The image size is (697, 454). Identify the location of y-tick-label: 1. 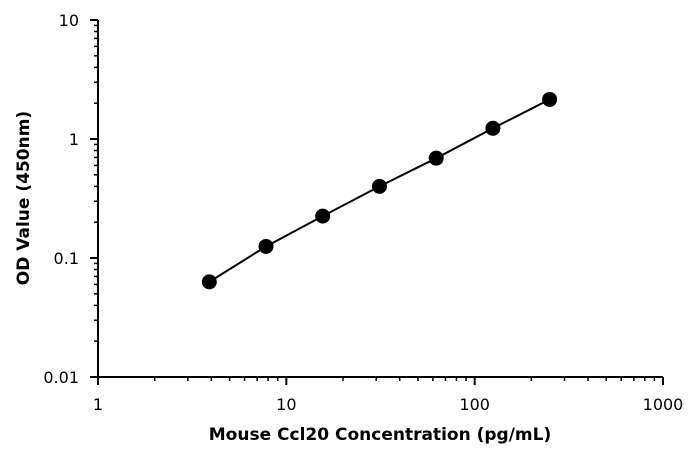
(74, 139).